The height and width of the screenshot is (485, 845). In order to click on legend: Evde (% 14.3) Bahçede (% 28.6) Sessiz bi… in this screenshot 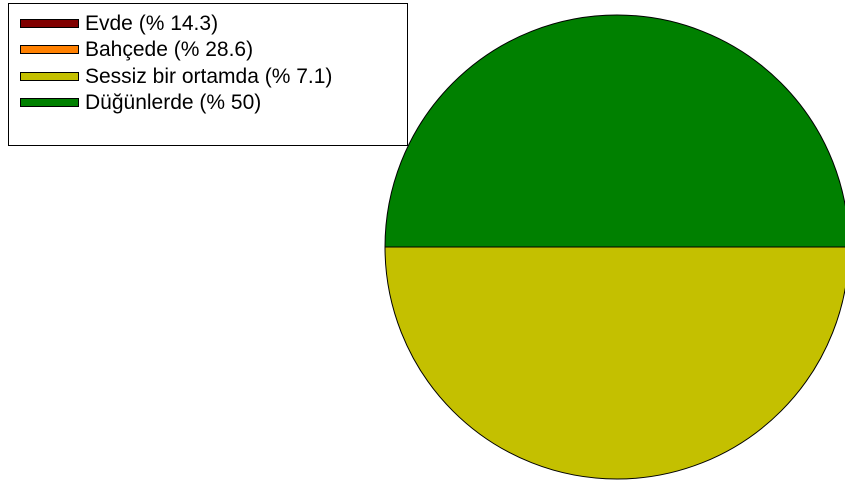, I will do `click(208, 74)`.